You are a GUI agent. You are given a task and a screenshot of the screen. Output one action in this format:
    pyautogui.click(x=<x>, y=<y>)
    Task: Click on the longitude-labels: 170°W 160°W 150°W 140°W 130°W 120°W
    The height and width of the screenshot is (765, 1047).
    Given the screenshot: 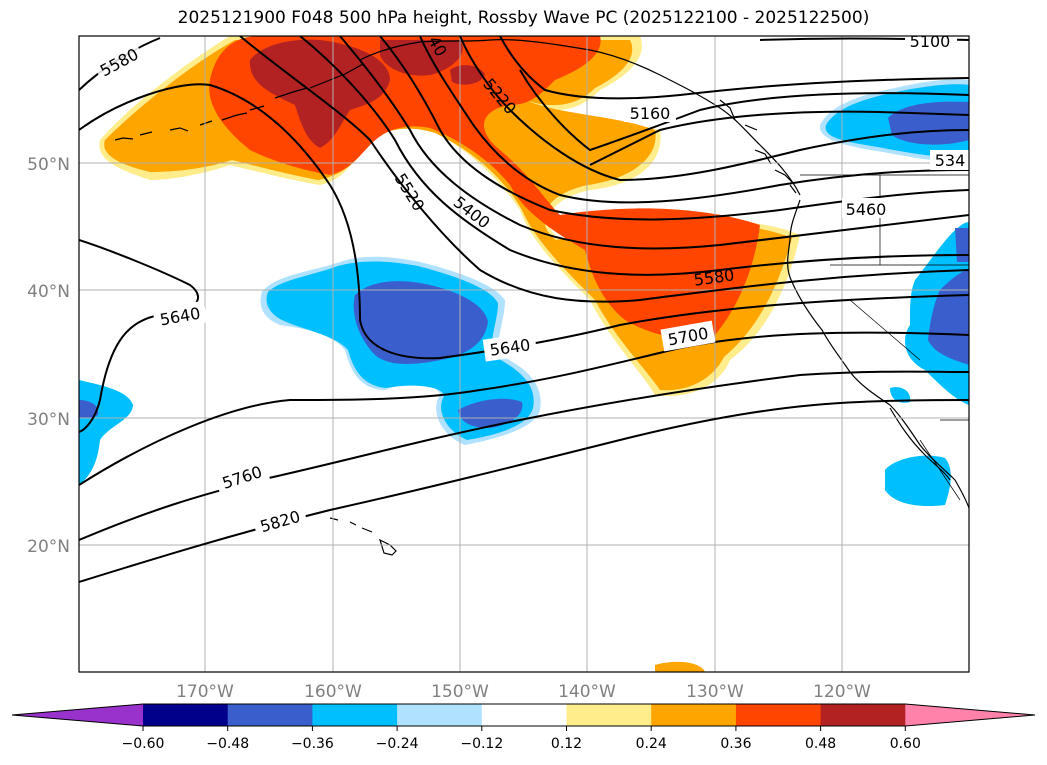 What is the action you would take?
    pyautogui.click(x=523, y=692)
    